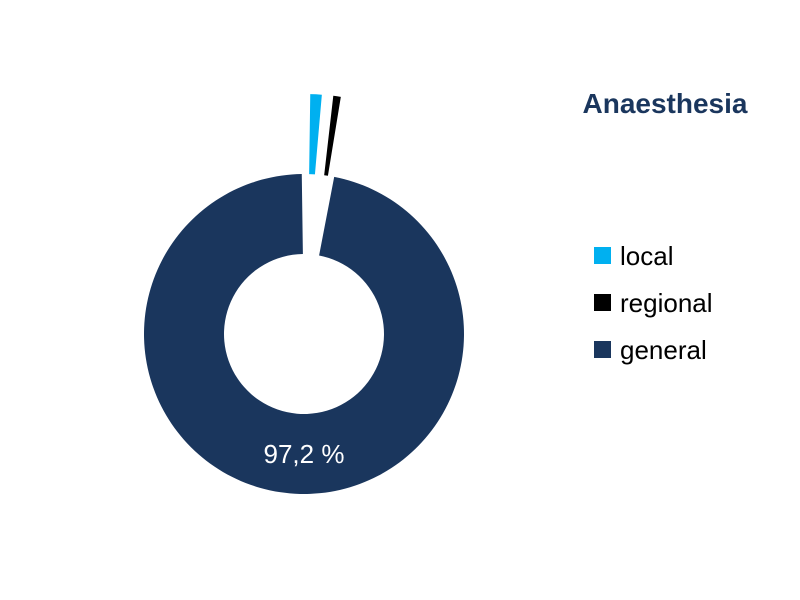 Image resolution: width=800 pixels, height=600 pixels. What do you see at coordinates (666, 302) in the screenshot?
I see `legend-label-regional: regional` at bounding box center [666, 302].